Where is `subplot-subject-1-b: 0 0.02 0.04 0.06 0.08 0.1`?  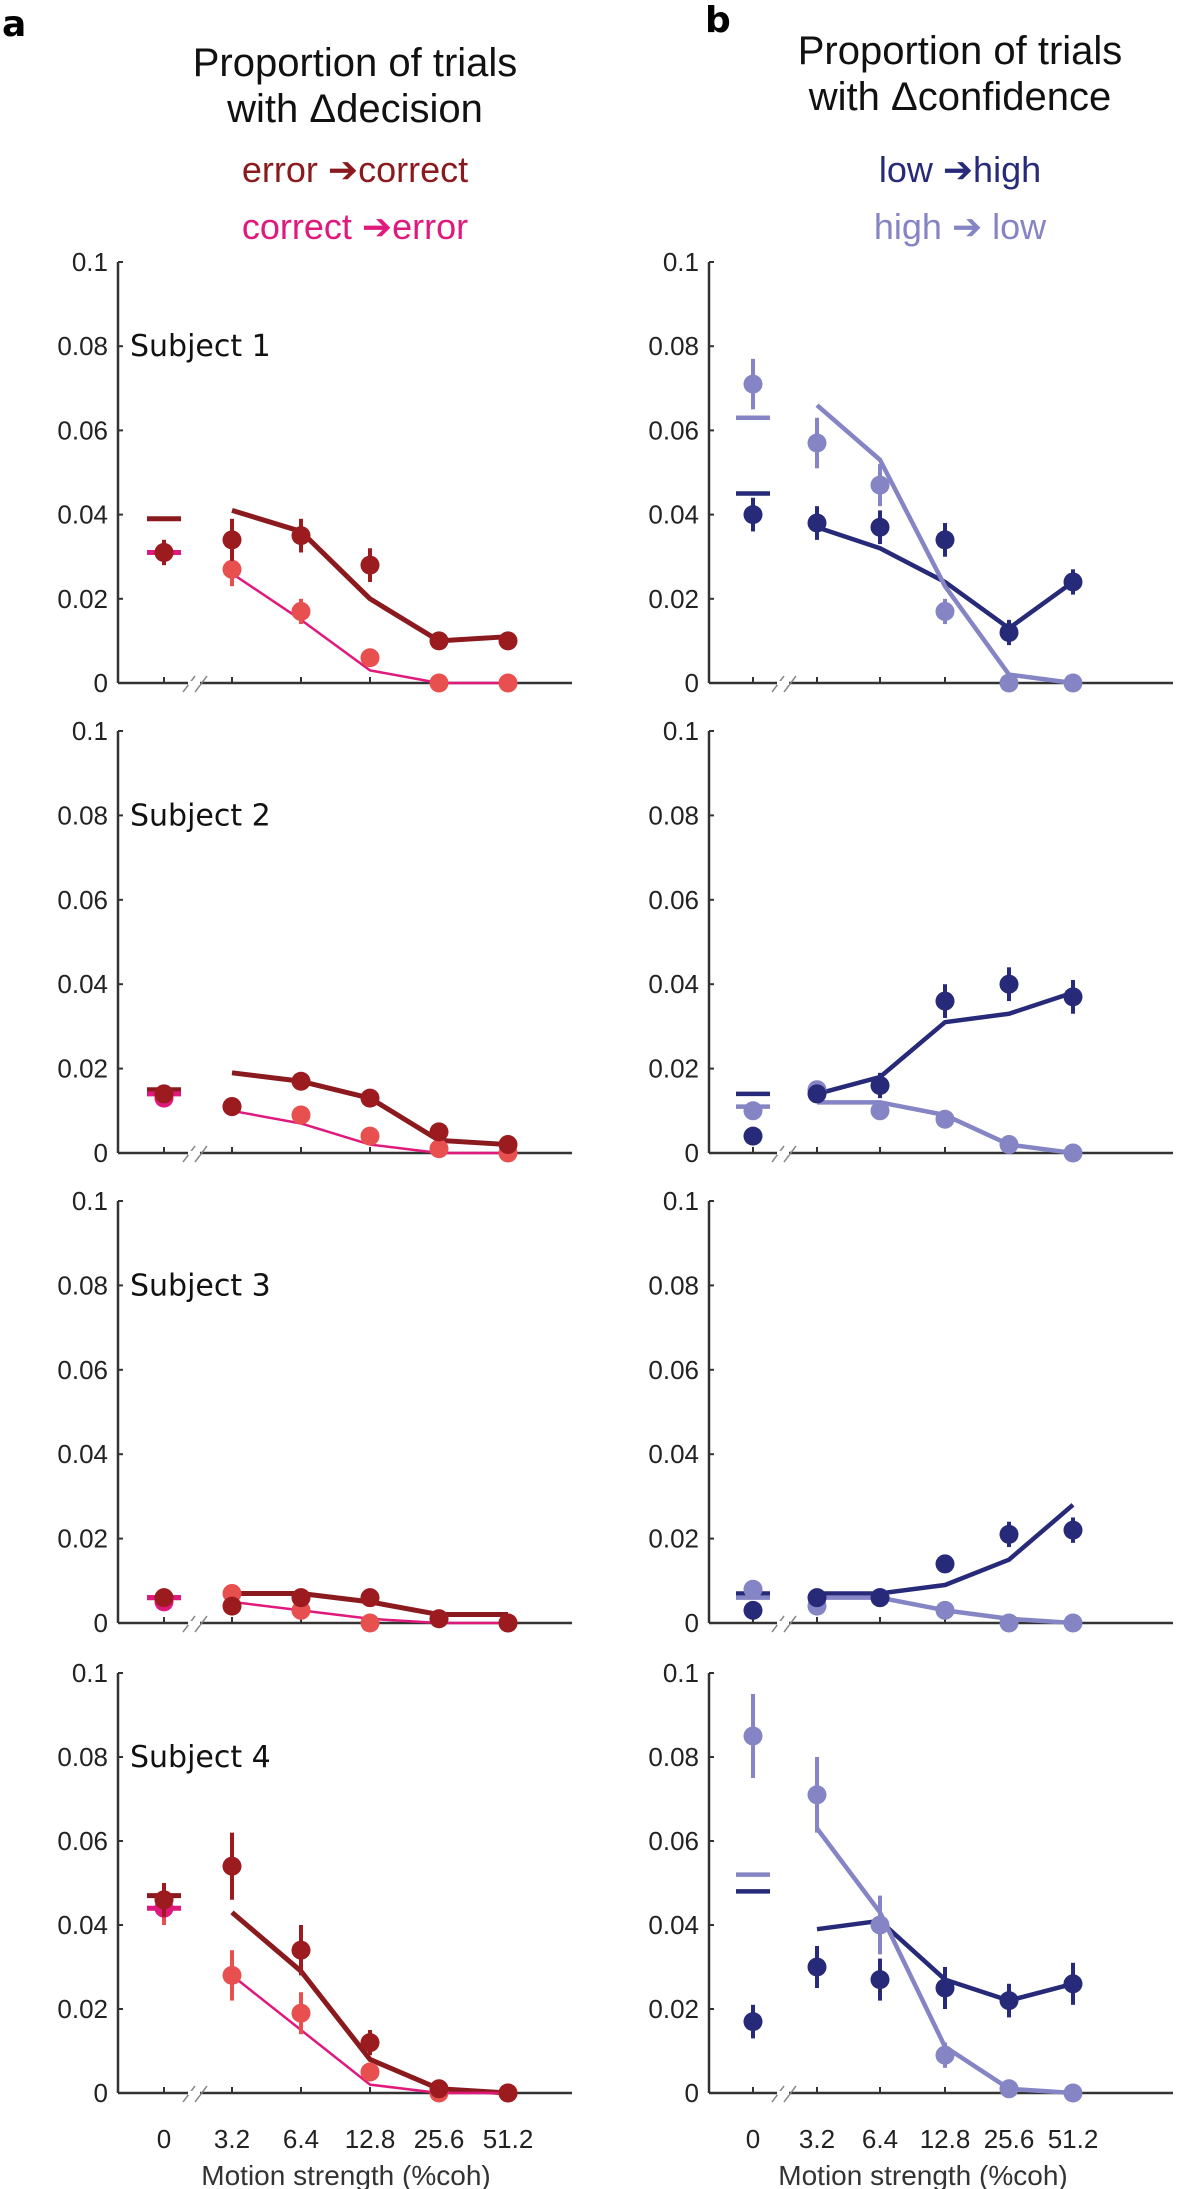 subplot-subject-1-b: 0 0.02 0.04 0.06 0.08 0.1 is located at coordinates (910, 472).